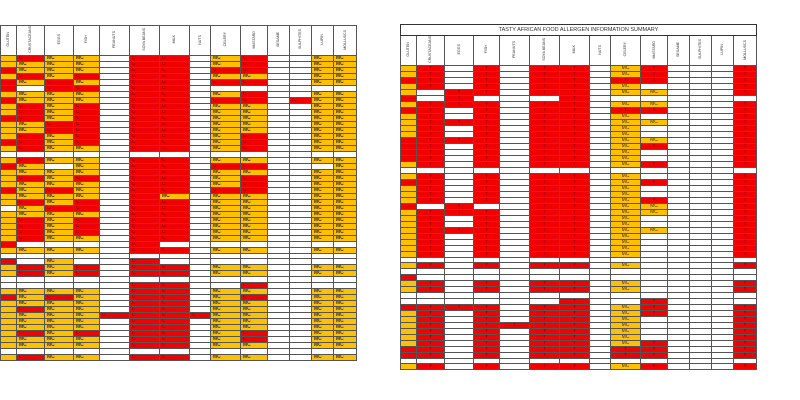 The height and width of the screenshot is (400, 800). I want to click on allergen-cell-fish: MC, so click(86, 357).